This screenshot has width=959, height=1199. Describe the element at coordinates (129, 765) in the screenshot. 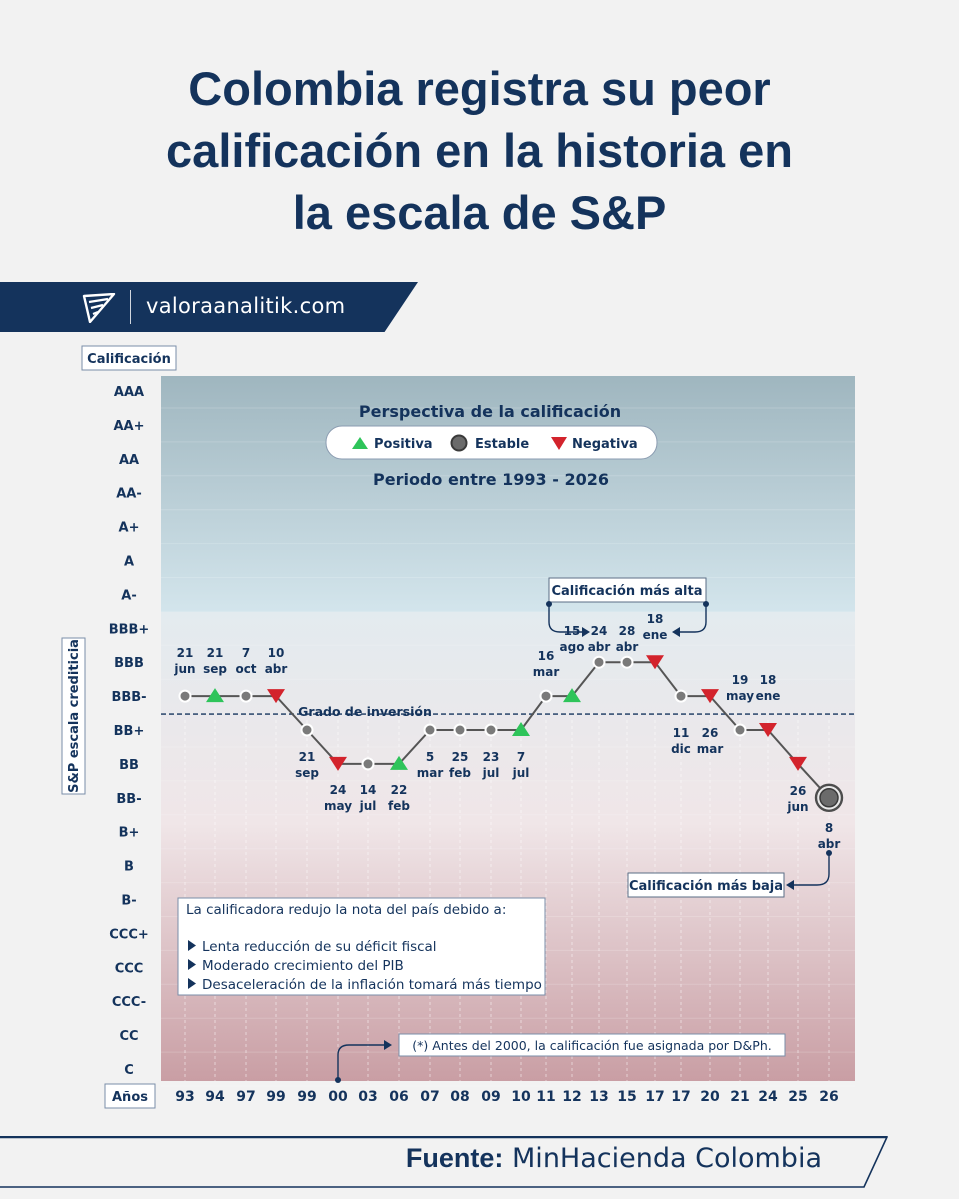

I see `y-tick-label: BB` at that location.